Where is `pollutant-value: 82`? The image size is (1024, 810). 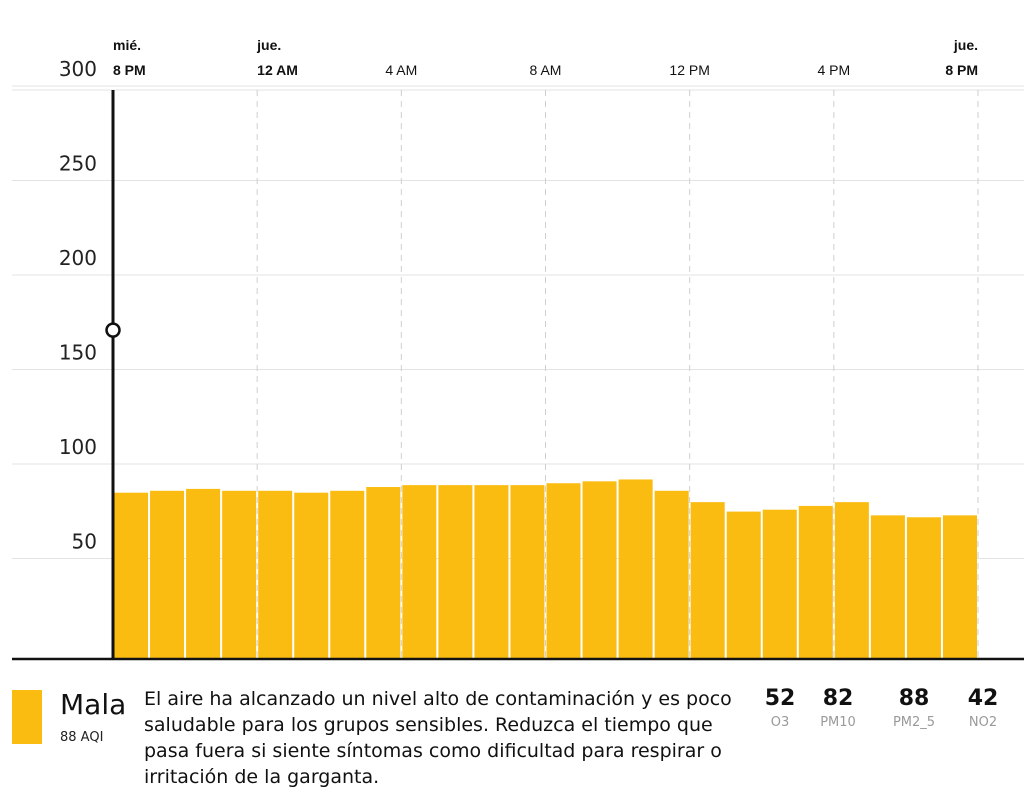 pollutant-value: 82 is located at coordinates (838, 698).